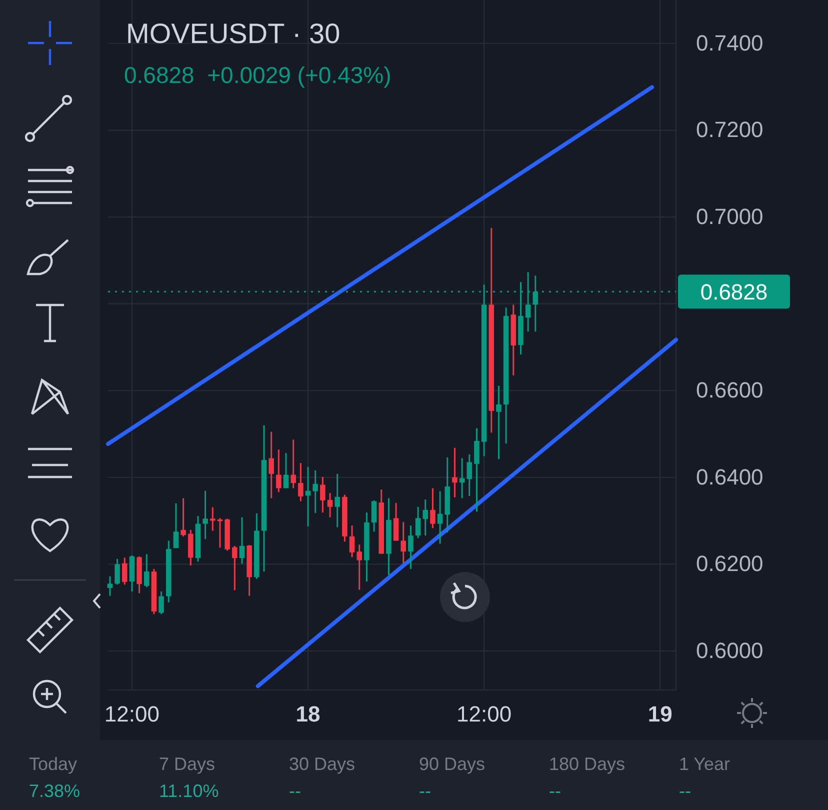 The image size is (828, 810). What do you see at coordinates (704, 764) in the screenshot?
I see `text: 1 Year` at bounding box center [704, 764].